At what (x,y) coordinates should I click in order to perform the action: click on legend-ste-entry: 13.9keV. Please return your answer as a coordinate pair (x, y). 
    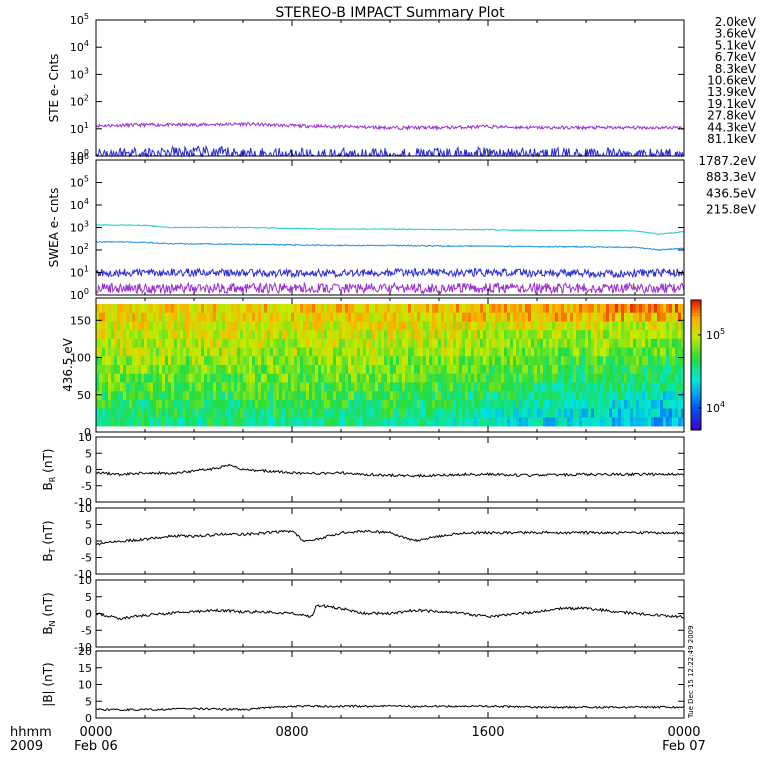
    Looking at the image, I should click on (732, 92).